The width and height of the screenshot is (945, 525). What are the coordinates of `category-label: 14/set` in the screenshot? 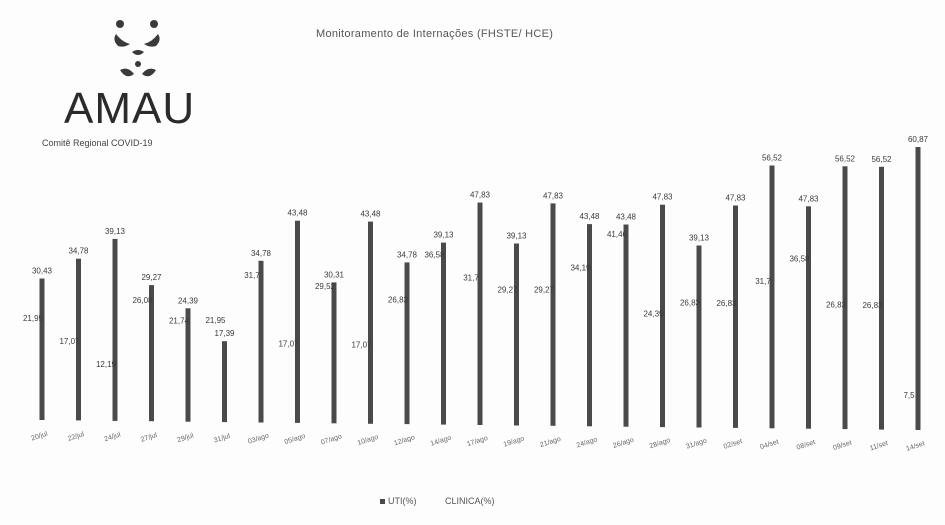 It's located at (915, 446).